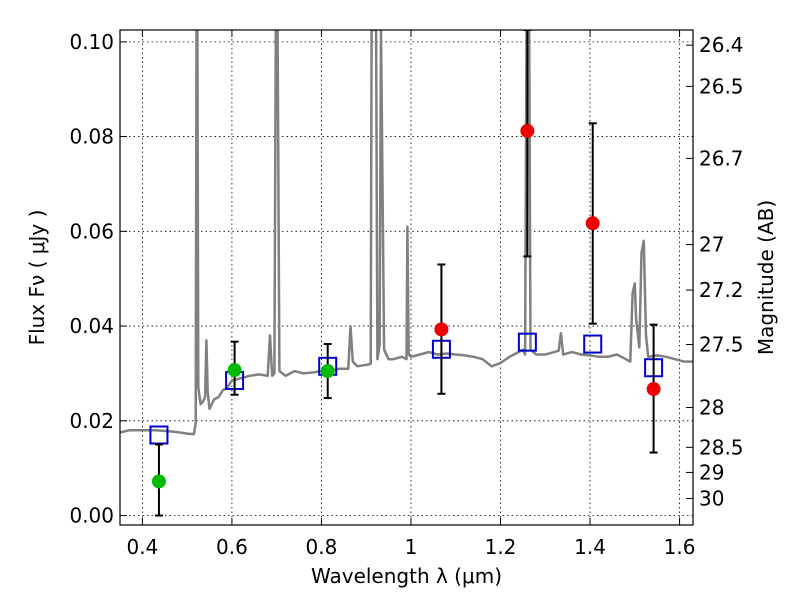 The width and height of the screenshot is (800, 600). What do you see at coordinates (91, 326) in the screenshot?
I see `y-tick-label: 0.04` at bounding box center [91, 326].